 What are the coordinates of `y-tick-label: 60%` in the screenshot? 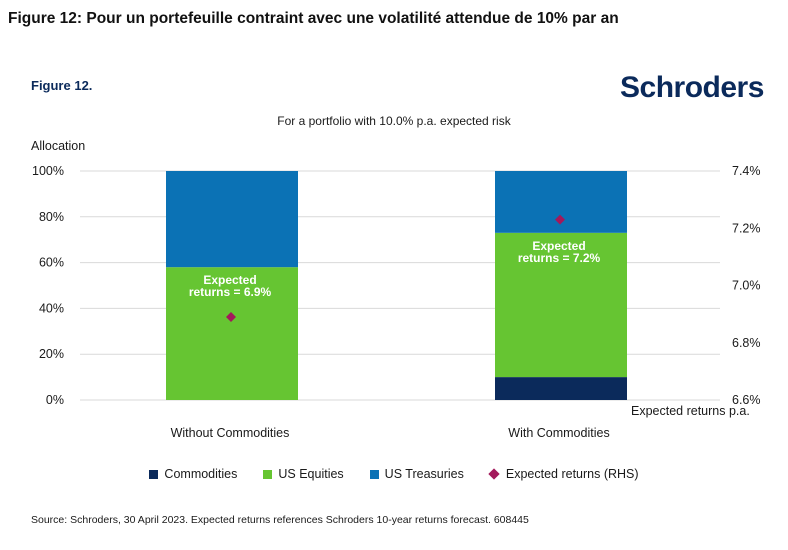 It's located at (51, 263).